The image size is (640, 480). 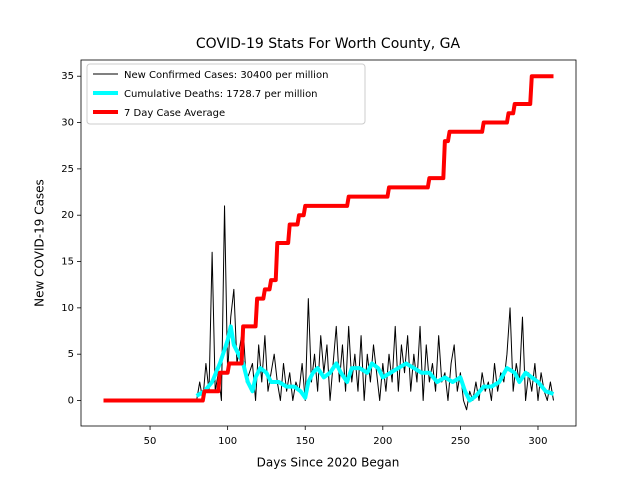 What do you see at coordinates (226, 75) in the screenshot?
I see `legend-label: New Confirmed Cases: 30400 per million` at bounding box center [226, 75].